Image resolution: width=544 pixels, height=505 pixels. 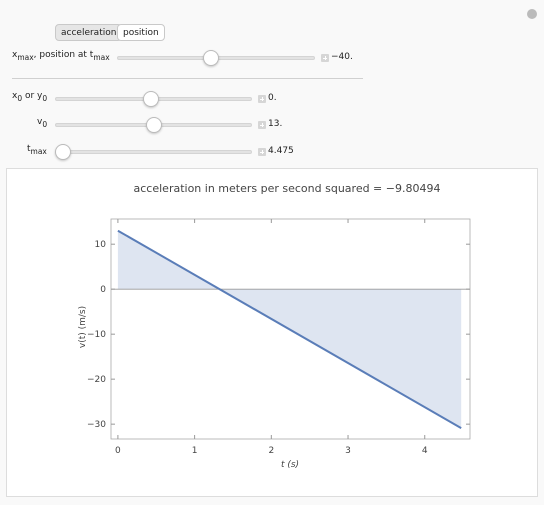 I want to click on label-text: t, so click(x=29, y=149).